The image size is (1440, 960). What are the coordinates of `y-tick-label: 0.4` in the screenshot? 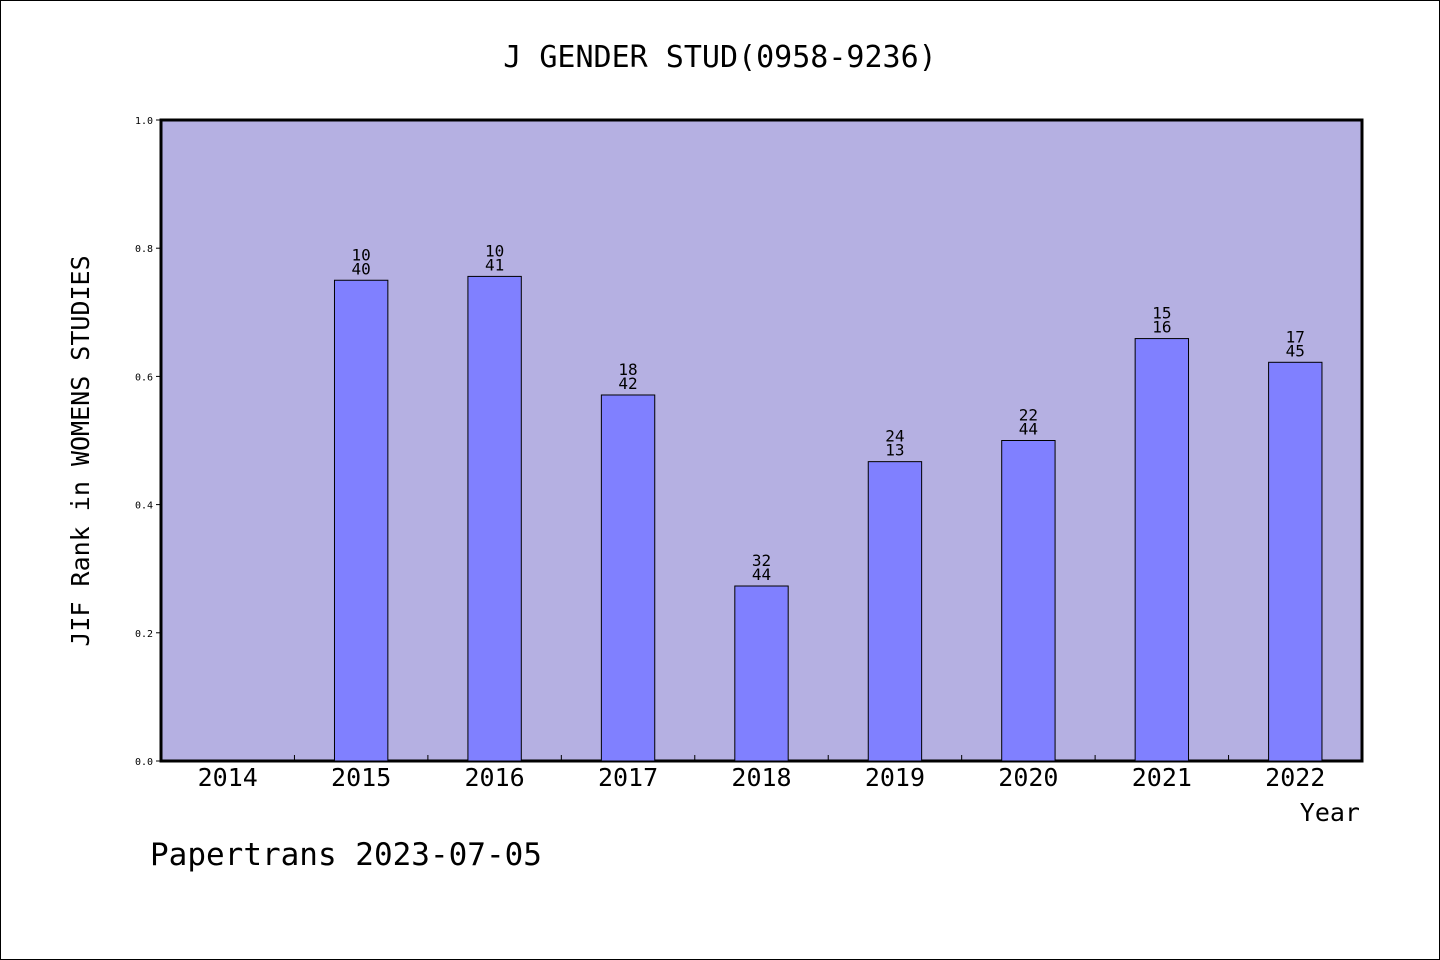 It's located at (144, 506).